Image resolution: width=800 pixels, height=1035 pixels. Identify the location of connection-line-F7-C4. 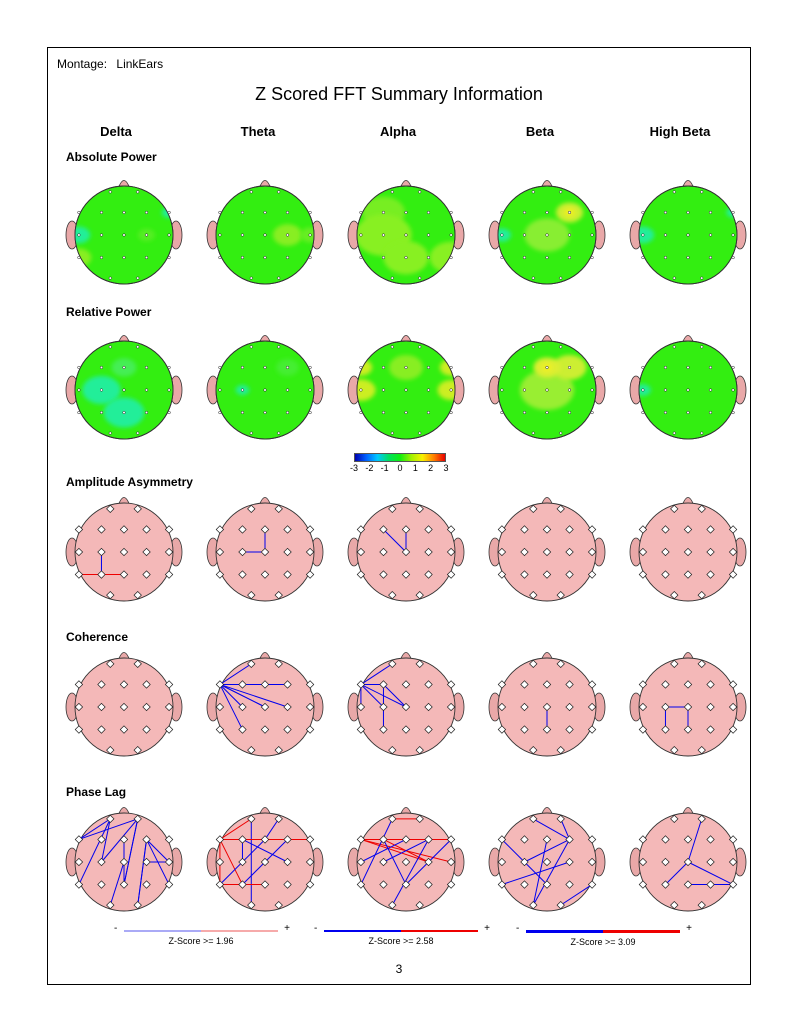
(394, 850).